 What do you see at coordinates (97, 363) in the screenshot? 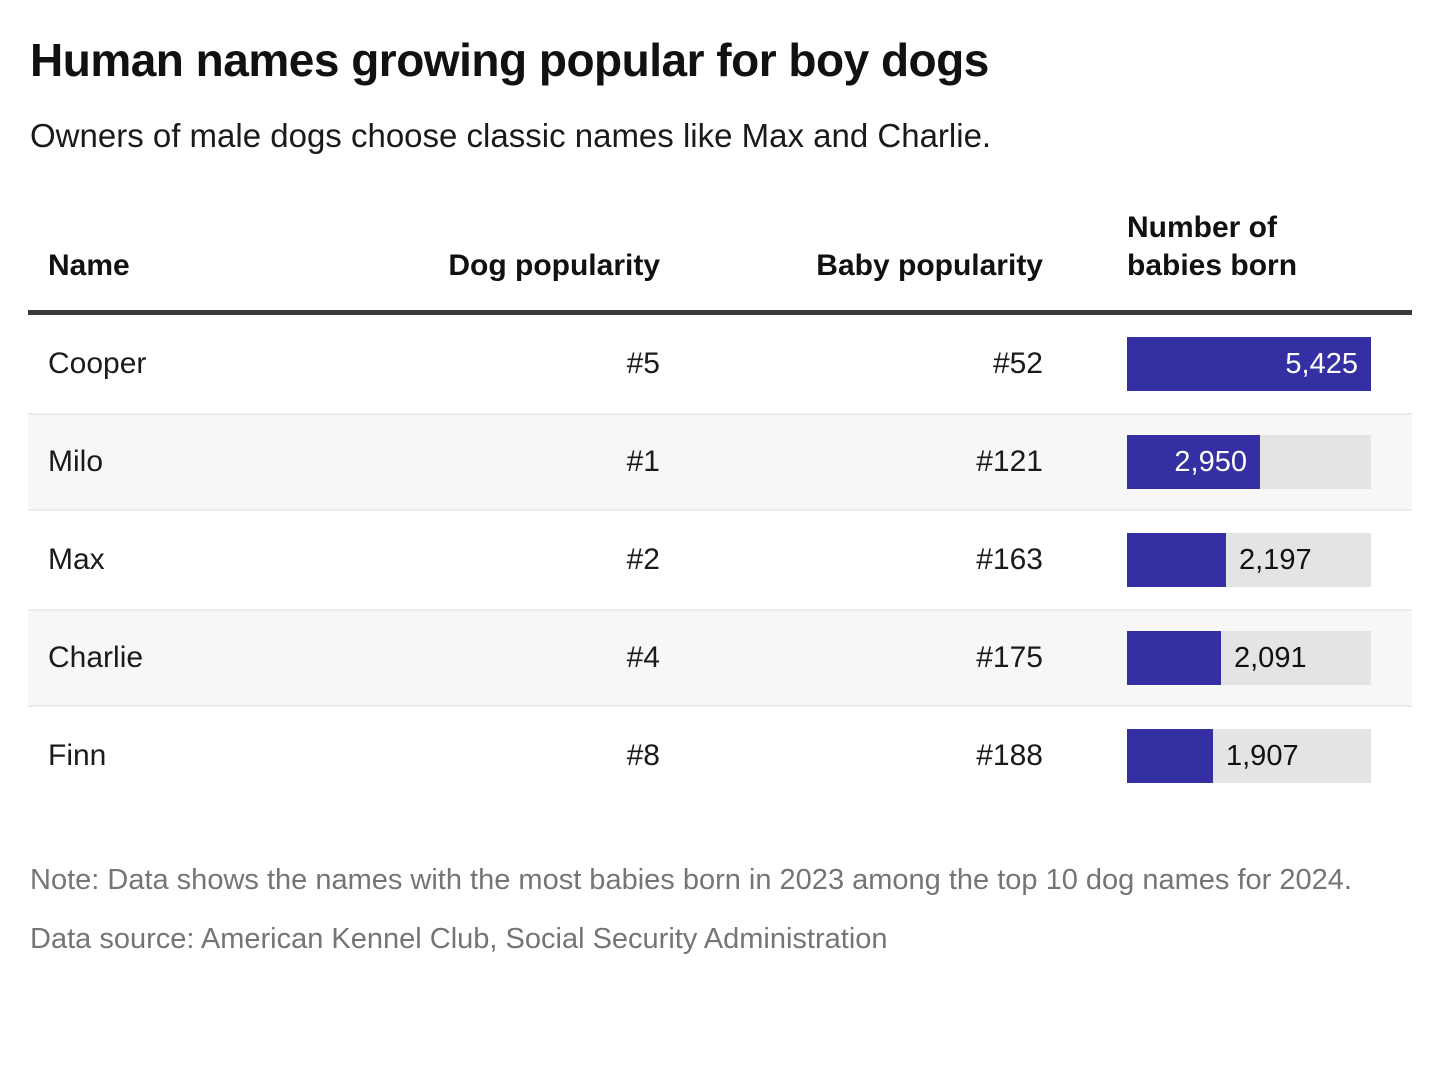
I see `cell-name: Cooper` at bounding box center [97, 363].